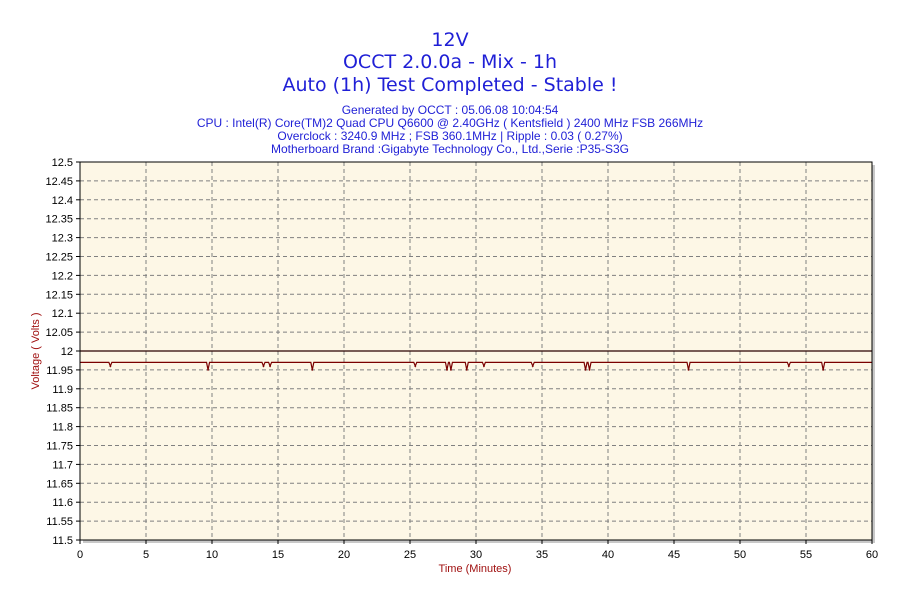 The image size is (900, 600). What do you see at coordinates (475, 569) in the screenshot?
I see `x-axis-label: Time (Minutes)` at bounding box center [475, 569].